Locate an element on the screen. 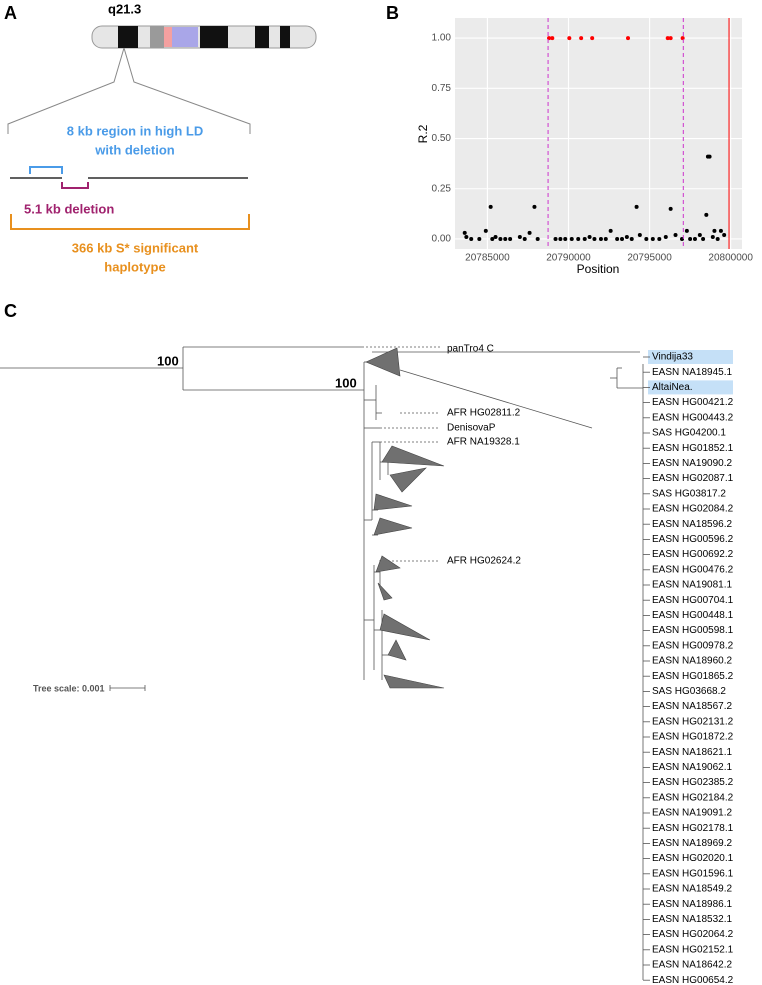 This screenshot has width=762, height=985. x-tick-label: 20785000 is located at coordinates (487, 258).